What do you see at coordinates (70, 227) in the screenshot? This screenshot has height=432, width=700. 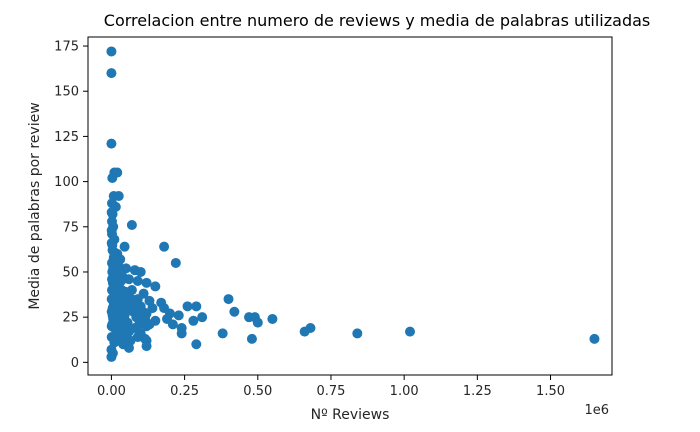 I see `y-tick-label: 75` at bounding box center [70, 227].